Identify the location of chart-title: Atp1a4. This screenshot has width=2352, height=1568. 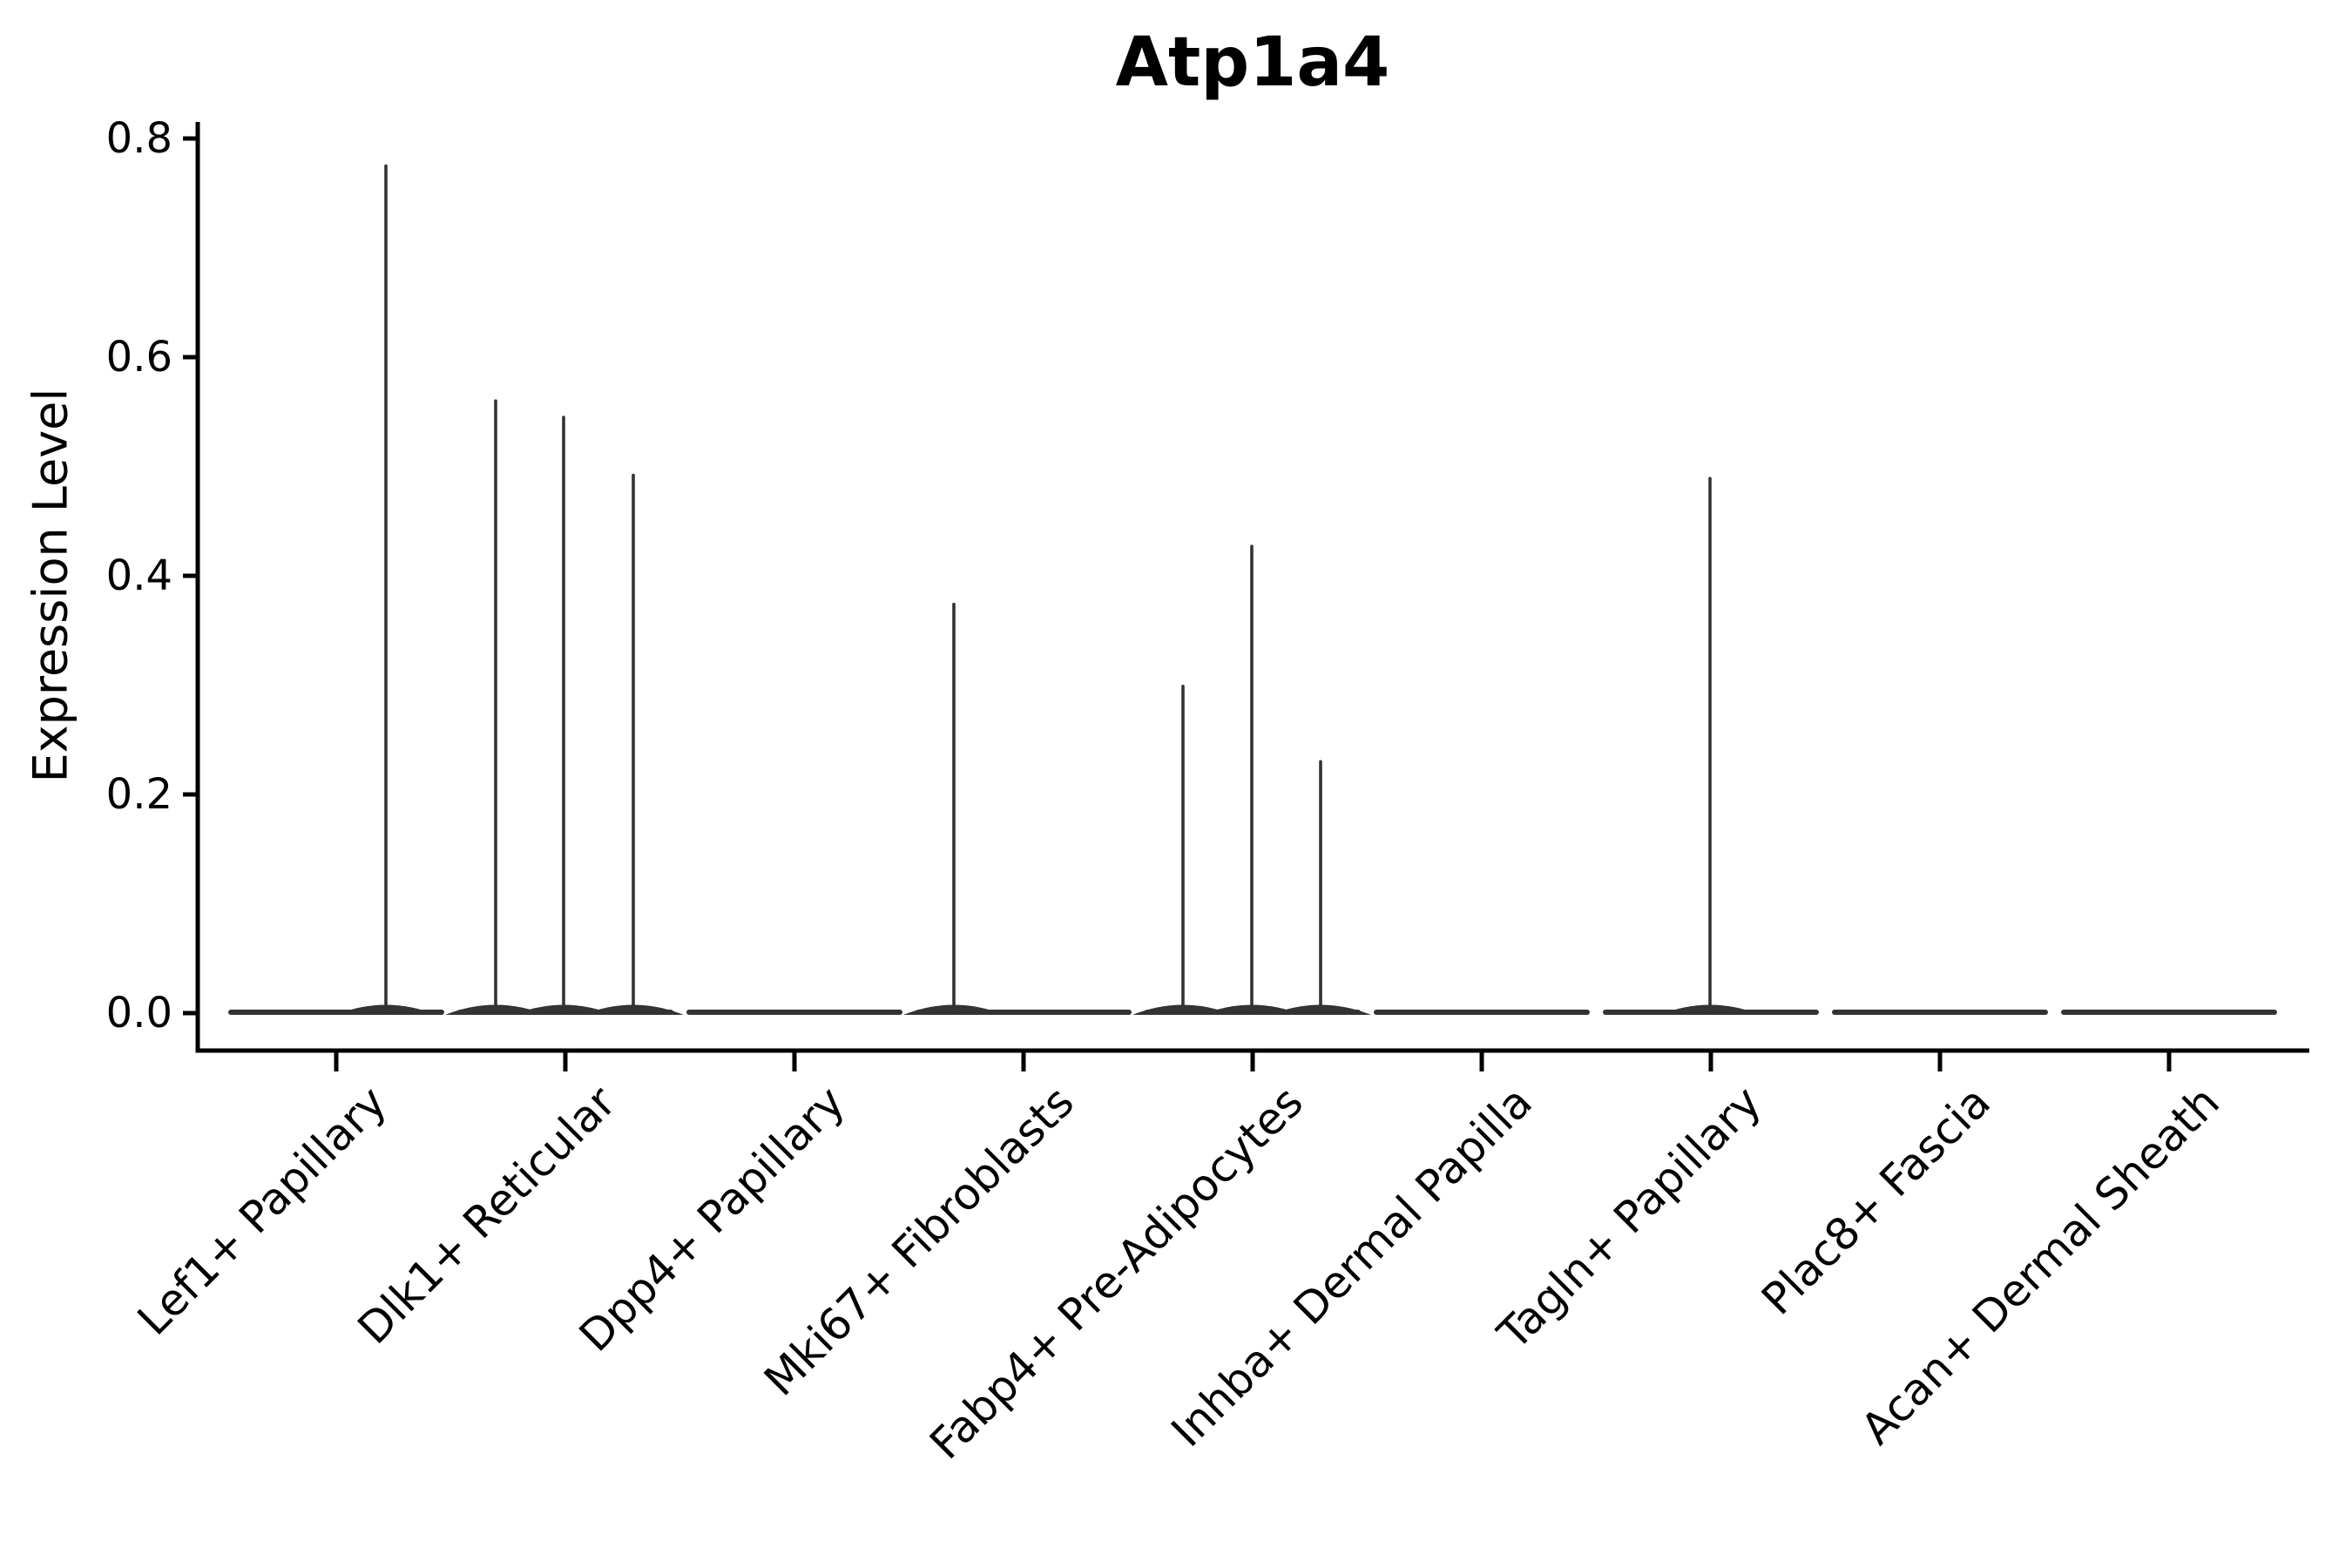
(1252, 63).